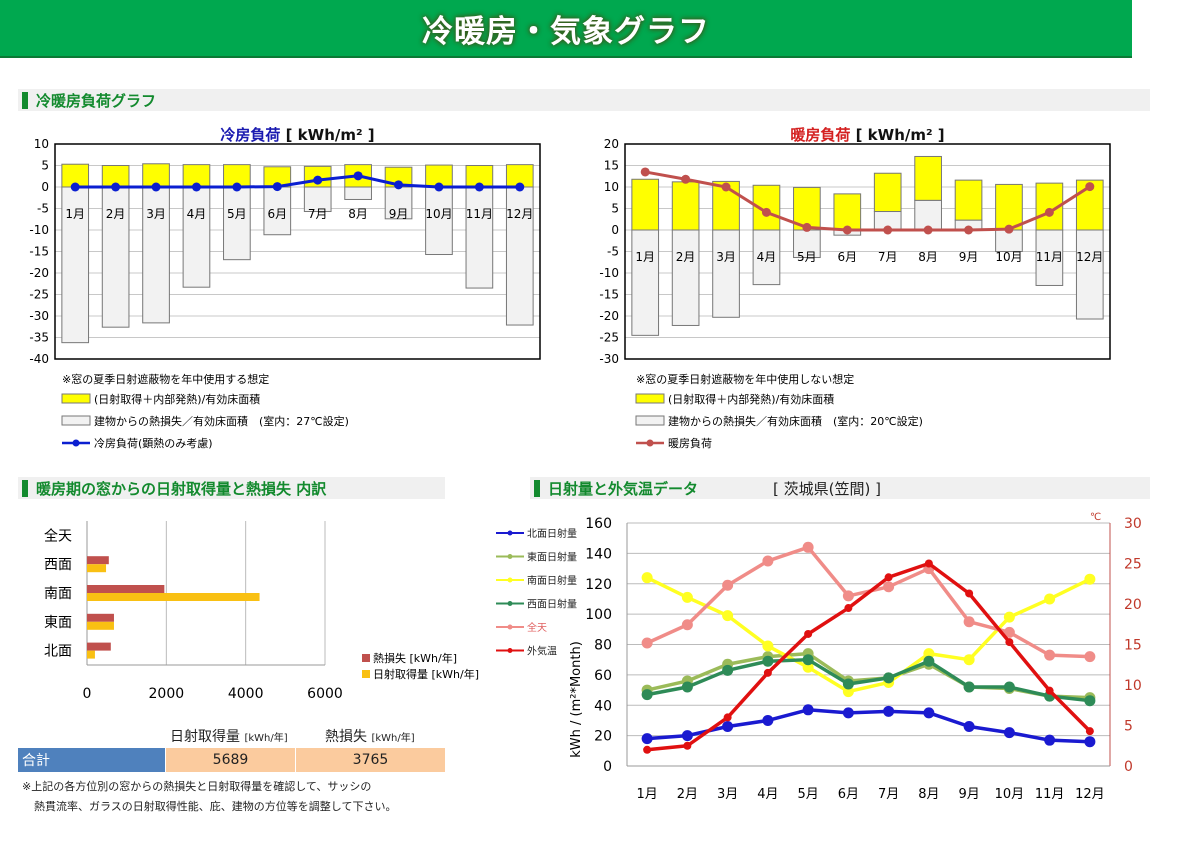 The height and width of the screenshot is (848, 1200). What do you see at coordinates (325, 694) in the screenshot?
I see `x-tick-label: 6000` at bounding box center [325, 694].